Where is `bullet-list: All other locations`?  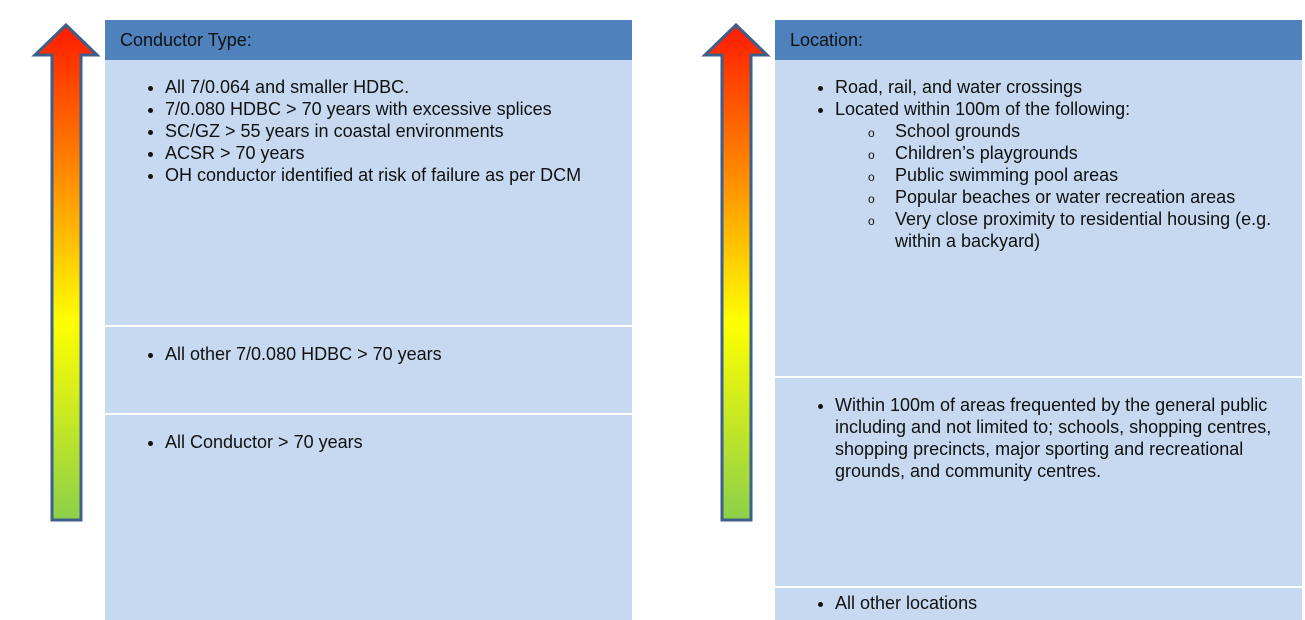
bullet-list: All other locations is located at coordinates (1032, 603).